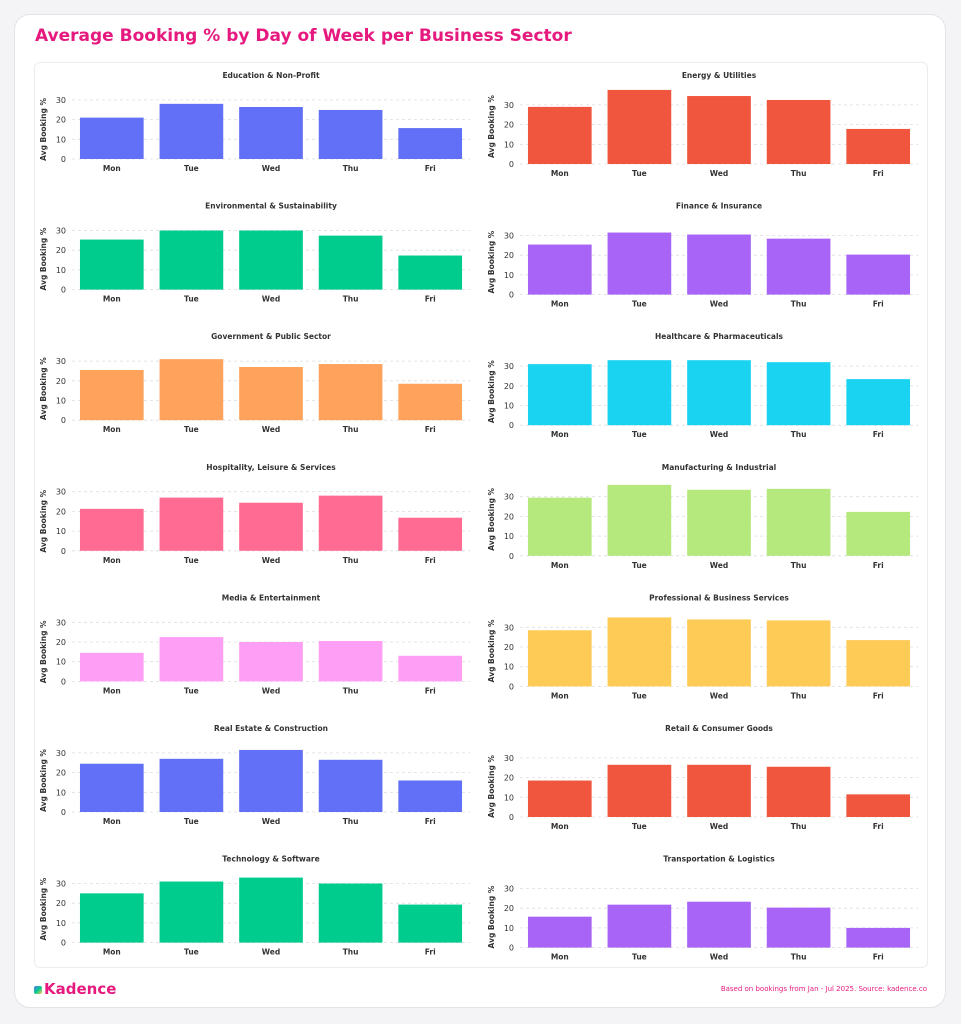 This screenshot has height=1024, width=961. Describe the element at coordinates (271, 206) in the screenshot. I see `chart-title: Environmental & Sustainability` at that location.